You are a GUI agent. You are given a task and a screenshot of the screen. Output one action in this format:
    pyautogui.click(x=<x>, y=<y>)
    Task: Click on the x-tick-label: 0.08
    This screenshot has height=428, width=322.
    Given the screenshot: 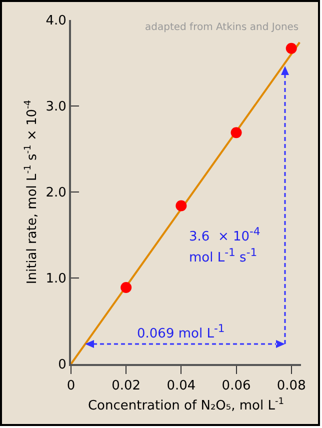 What is the action you would take?
    pyautogui.click(x=291, y=386)
    